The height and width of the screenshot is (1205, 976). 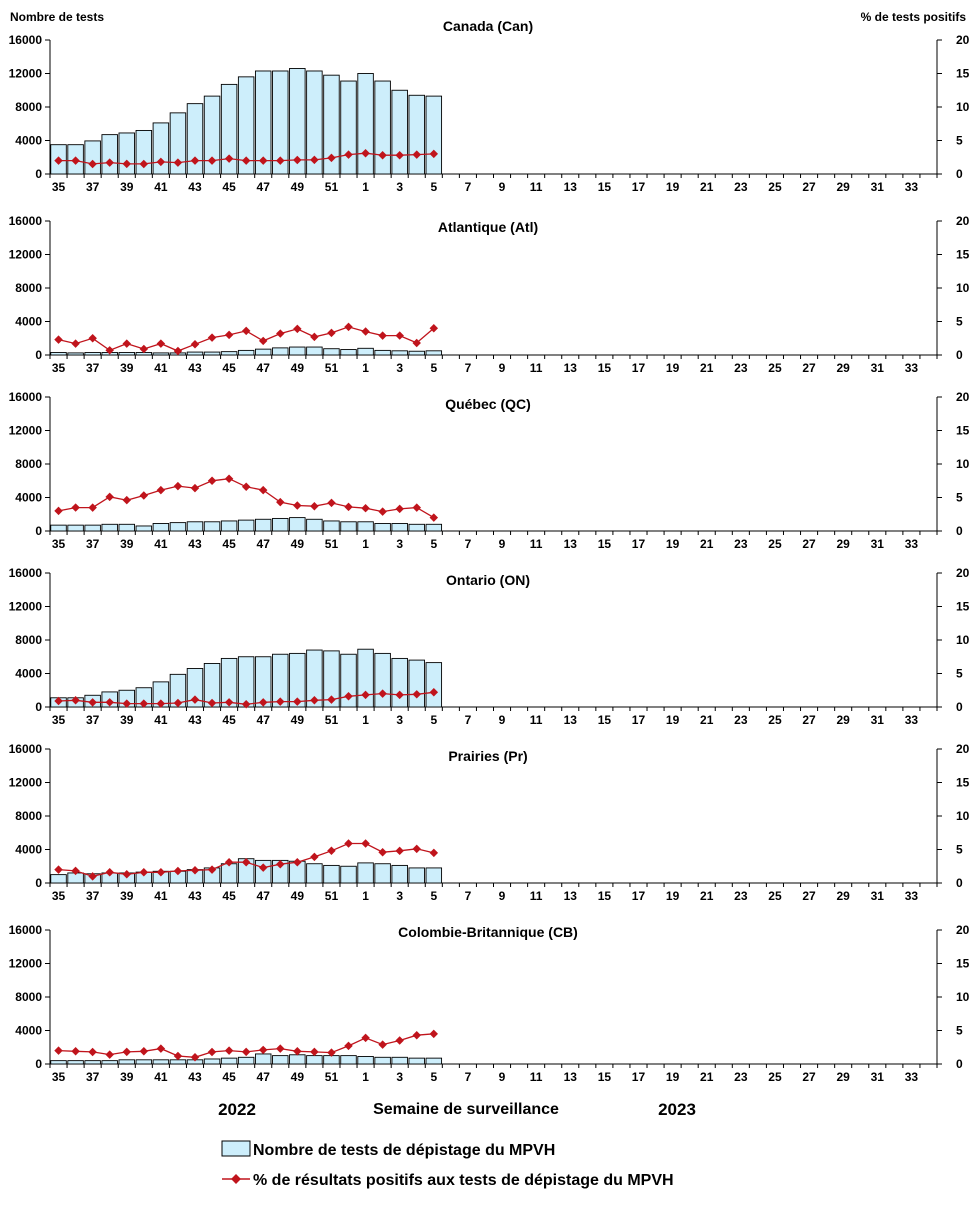 I want to click on x-tick-label: 1, so click(x=365, y=1077).